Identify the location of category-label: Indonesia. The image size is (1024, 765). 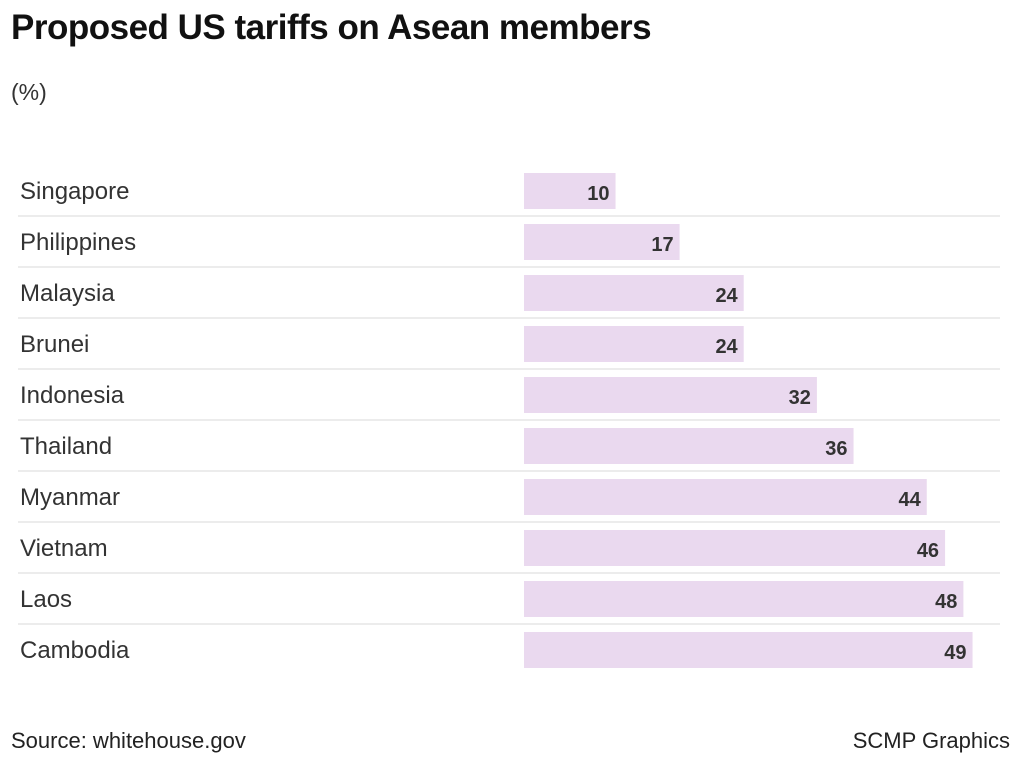
(72, 395).